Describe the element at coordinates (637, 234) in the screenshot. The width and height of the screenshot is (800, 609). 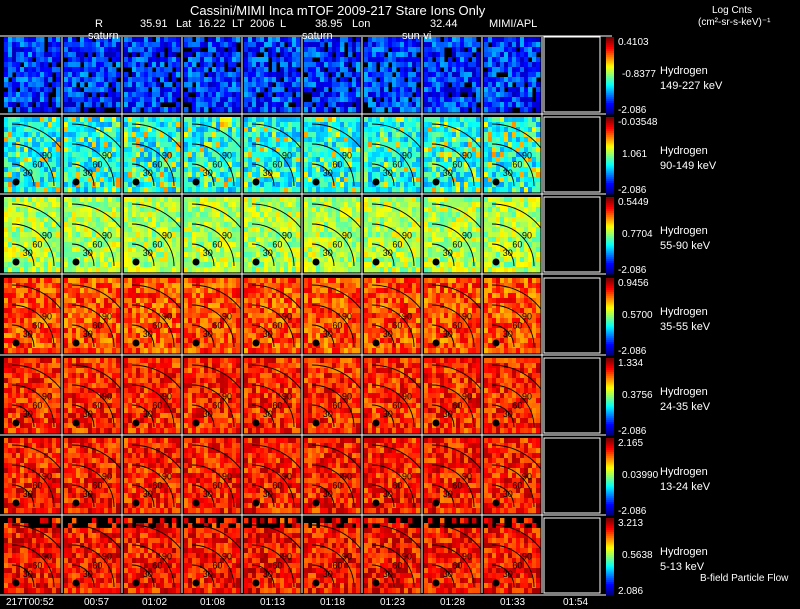
I see `colorbar-mid-label: 0.7704` at that location.